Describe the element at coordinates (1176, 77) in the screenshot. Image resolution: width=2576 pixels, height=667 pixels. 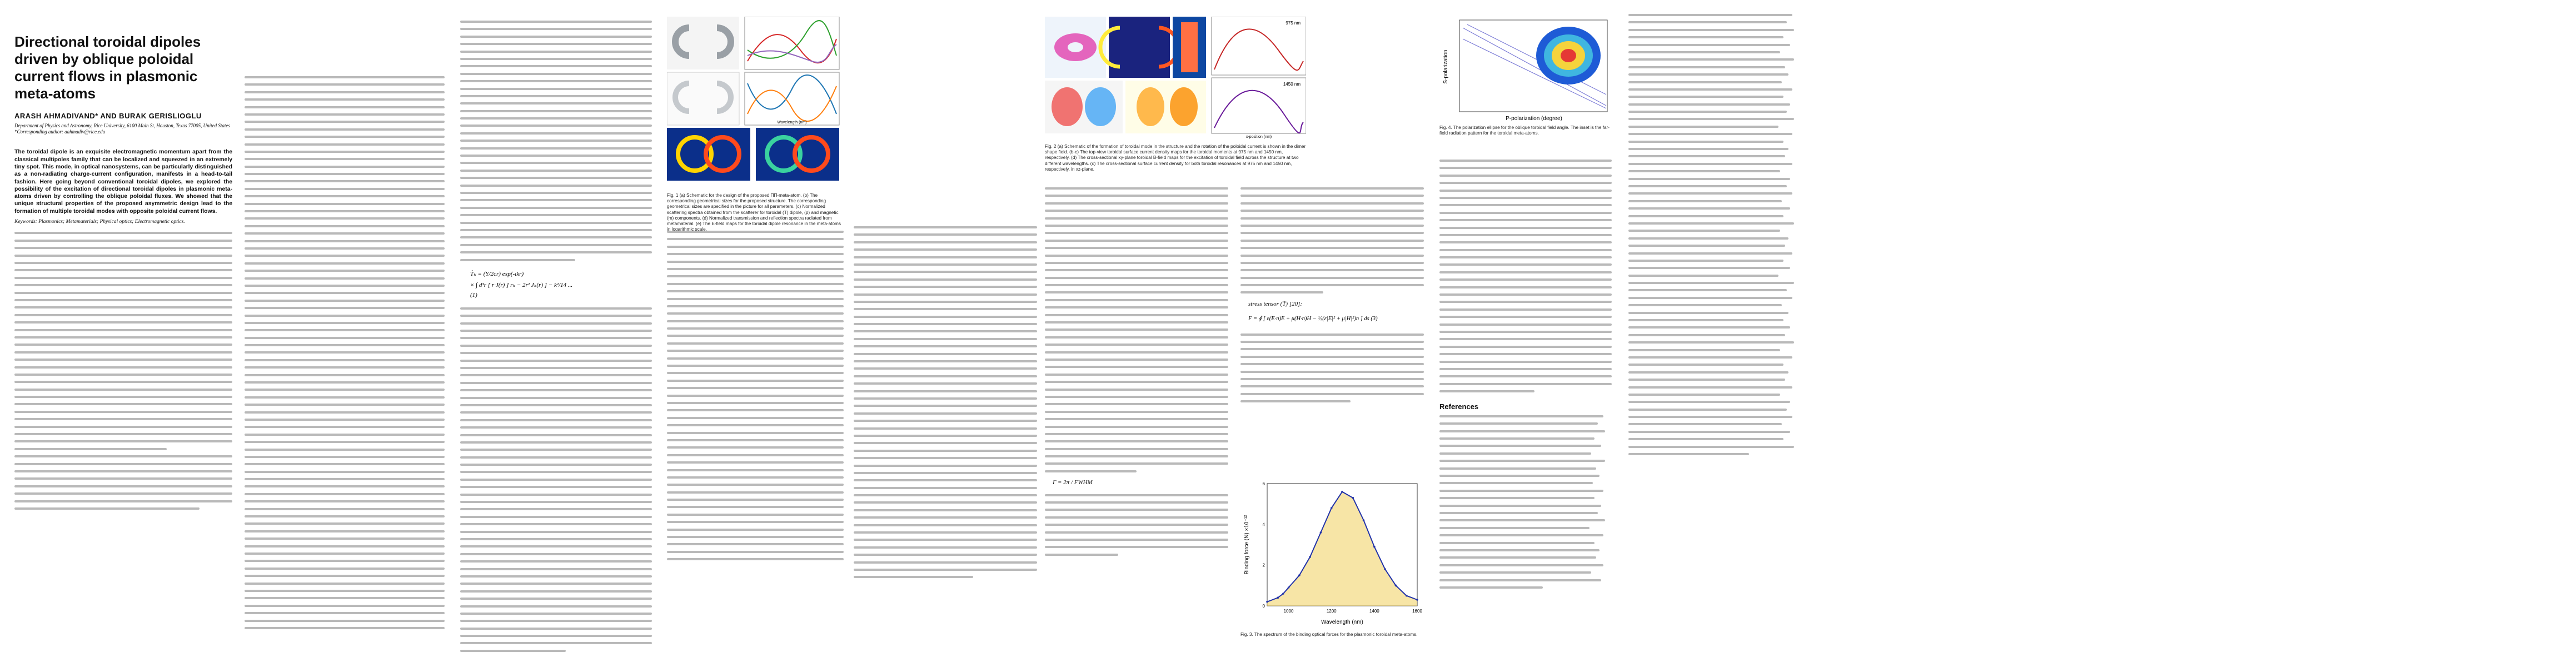
I see `figure-2-panels: 975 nm 1450 nm x-position (nm)` at that location.